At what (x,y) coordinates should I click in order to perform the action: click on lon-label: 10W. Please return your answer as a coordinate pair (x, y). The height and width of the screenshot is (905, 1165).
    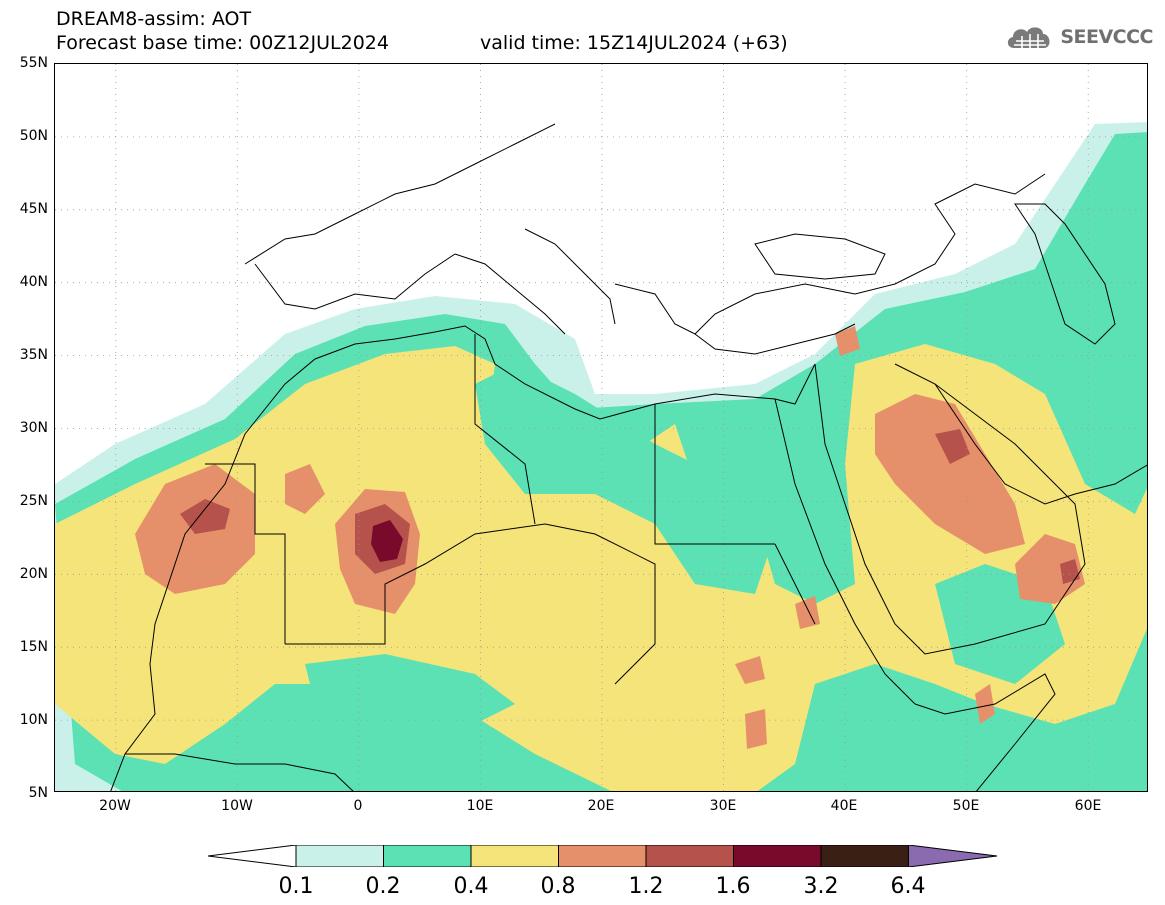
    Looking at the image, I should click on (237, 806).